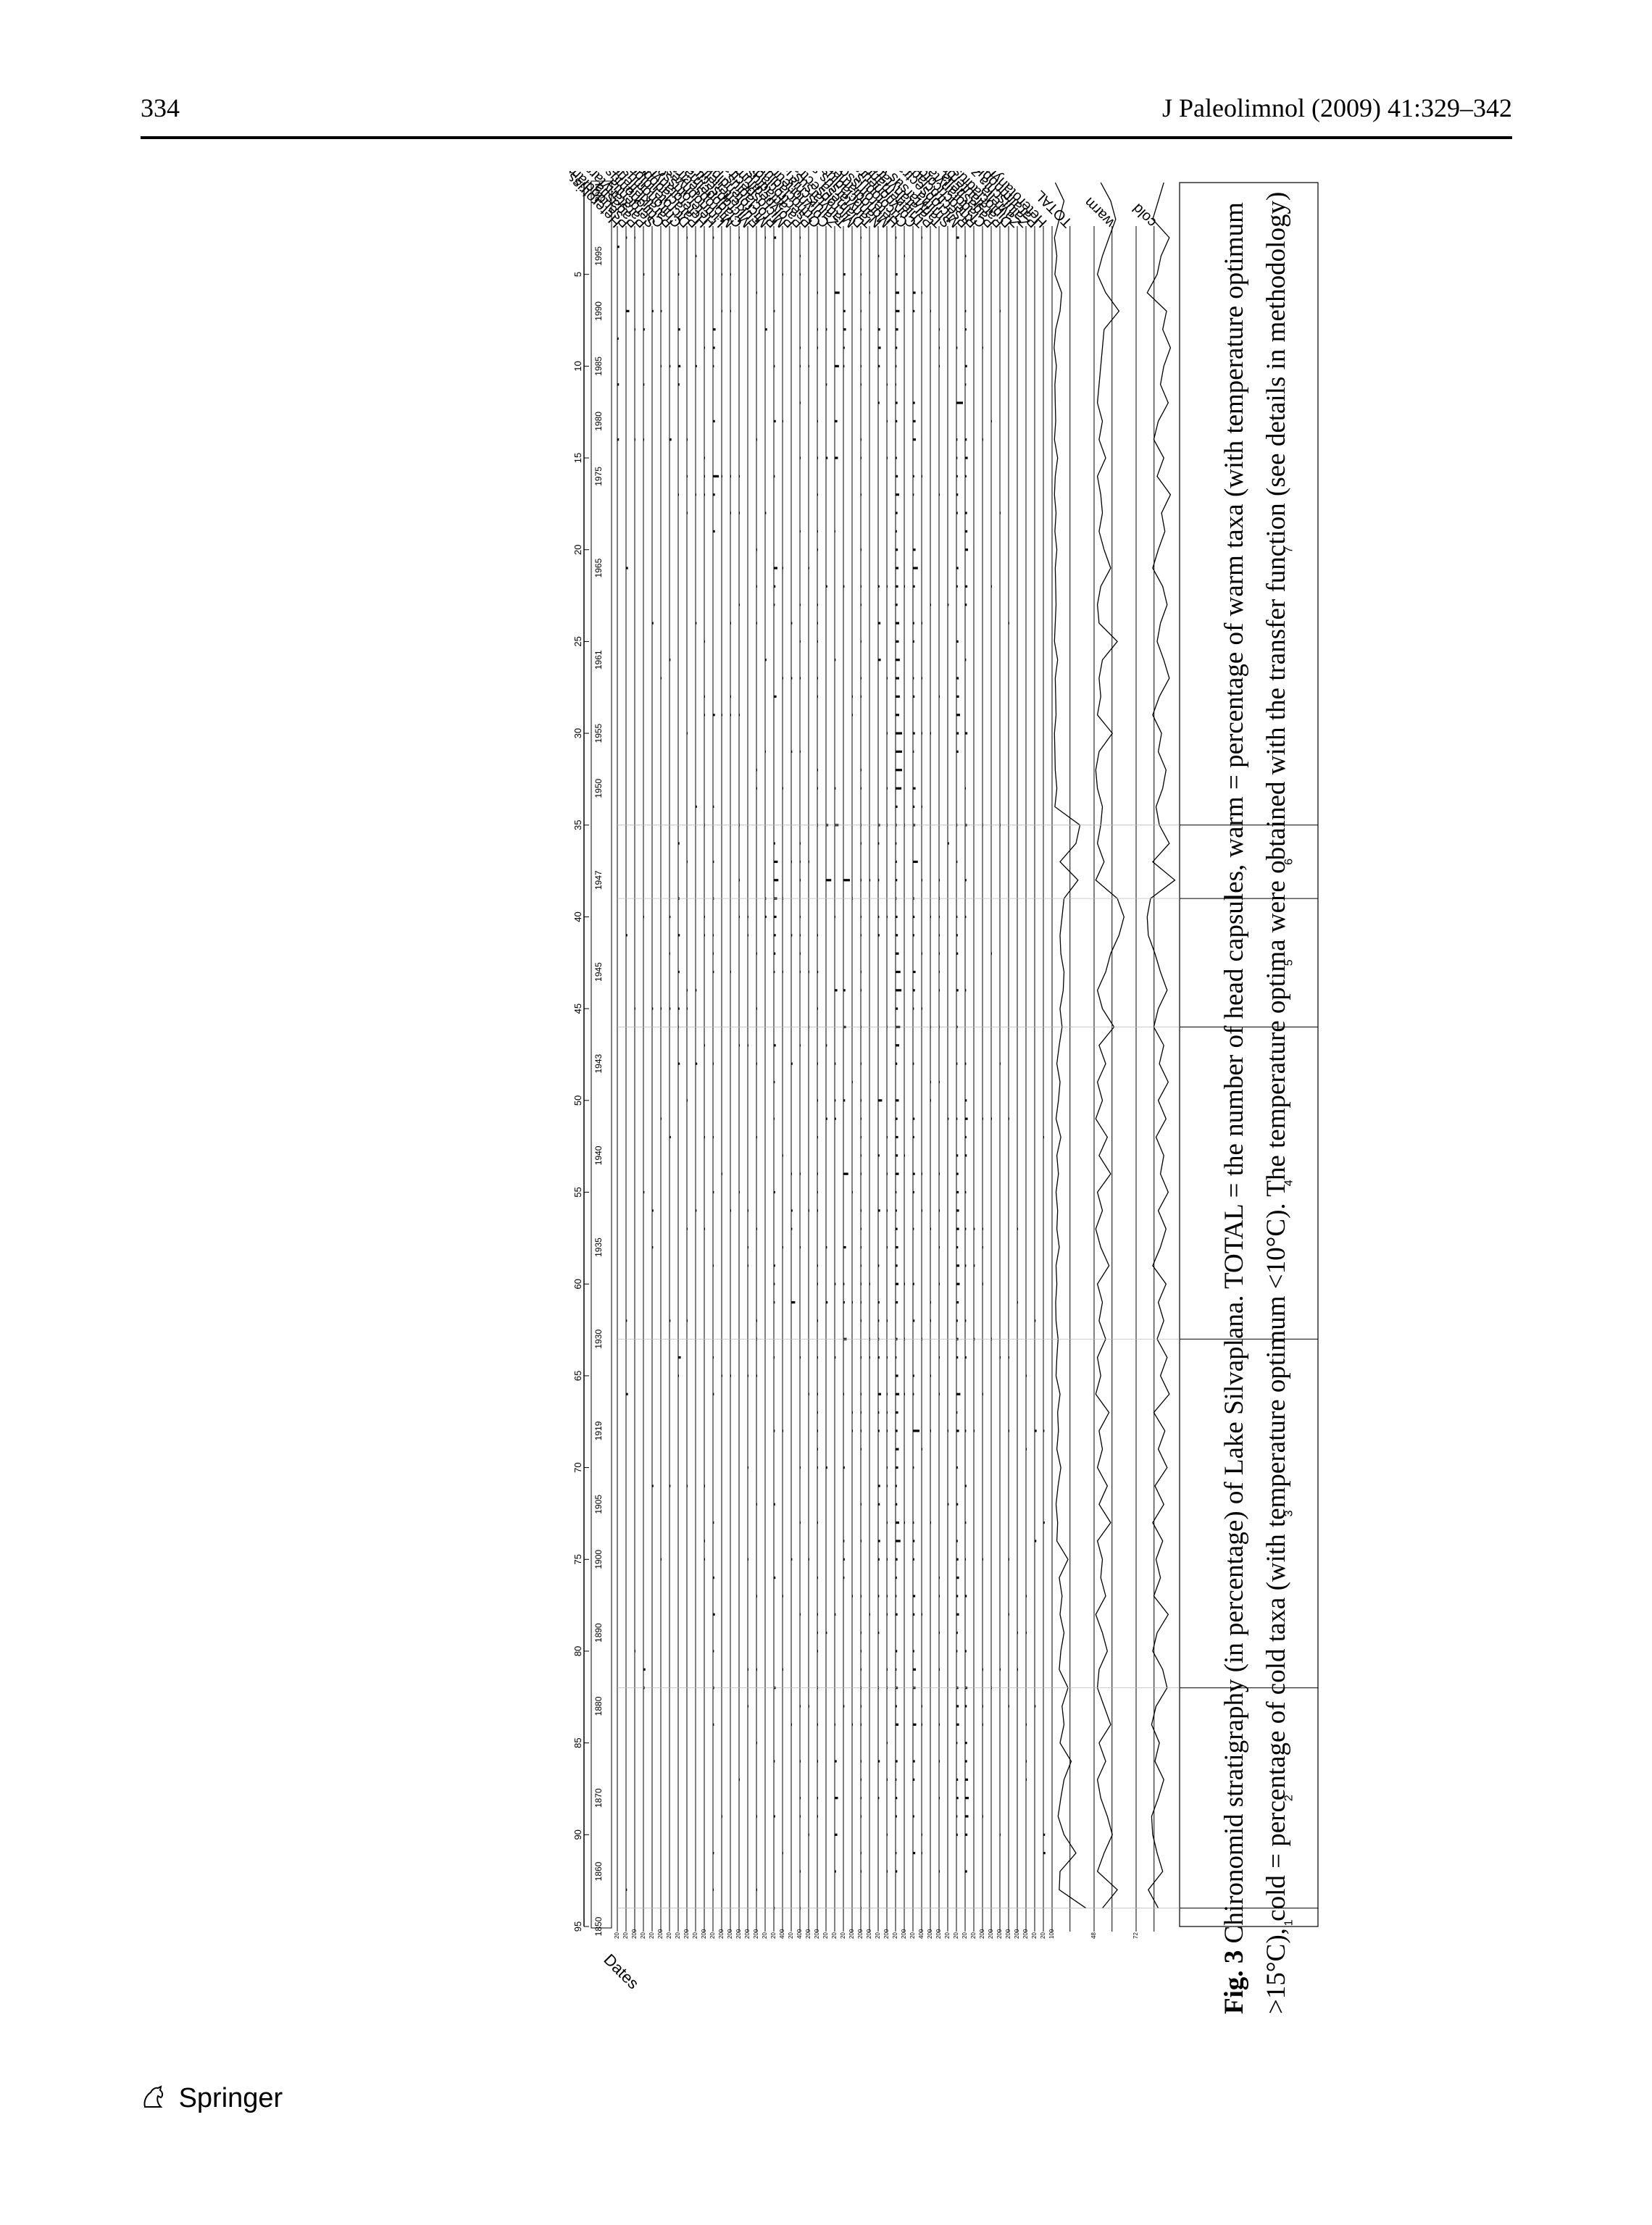  I want to click on depth-tick-label: 40, so click(577, 917).